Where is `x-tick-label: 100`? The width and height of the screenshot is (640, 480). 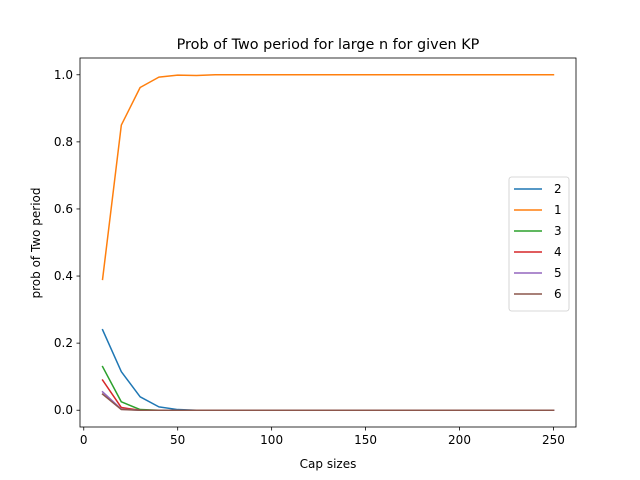
x-tick-label: 100 is located at coordinates (271, 440).